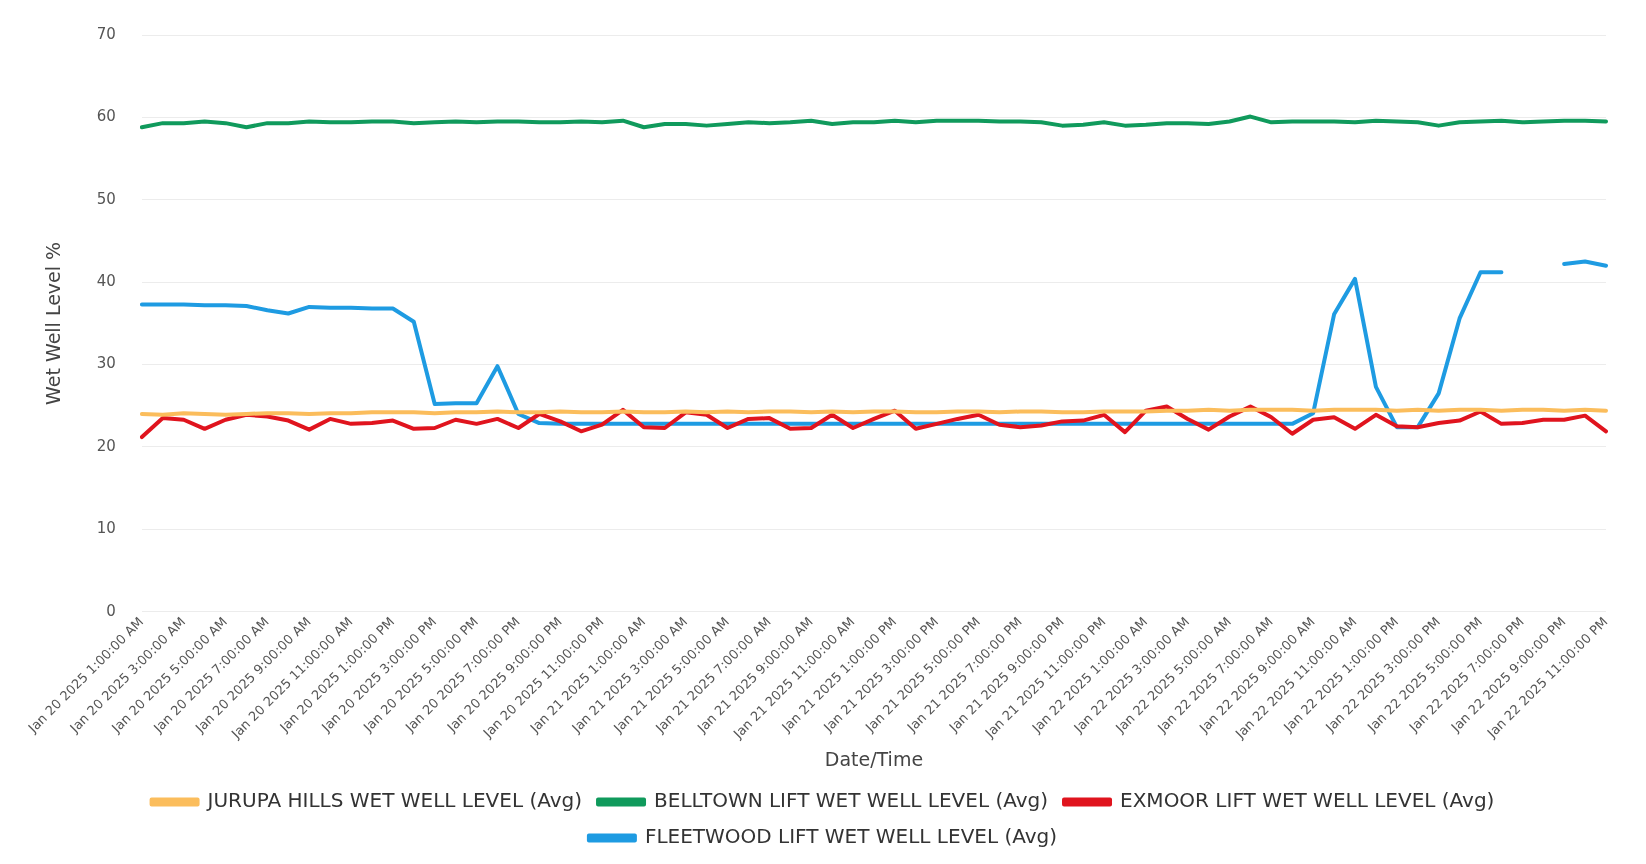 The height and width of the screenshot is (864, 1646). Describe the element at coordinates (851, 836) in the screenshot. I see `legend-label: FLEETWOOD LIFT WET WELL LEVEL (Avg)` at that location.